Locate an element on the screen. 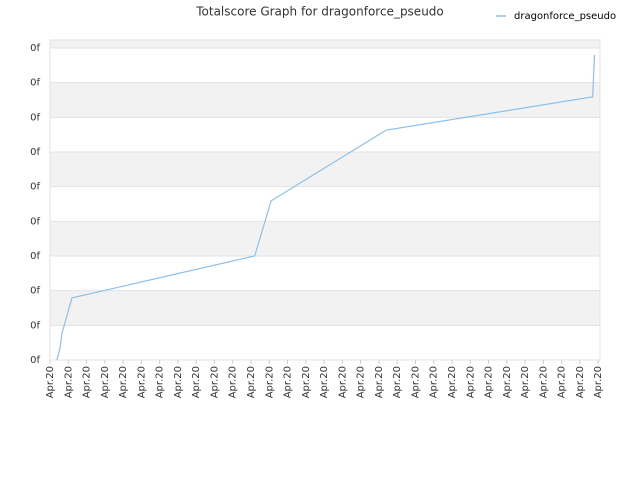  legend-label: dragonforce_pseudo is located at coordinates (565, 16).